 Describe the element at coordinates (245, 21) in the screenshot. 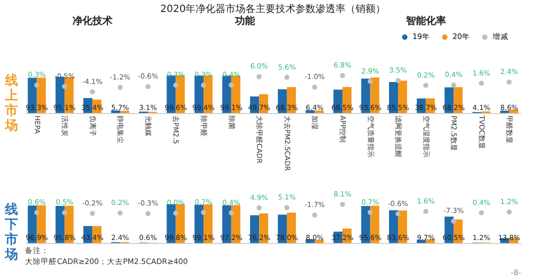

I see `text: 功能` at that location.